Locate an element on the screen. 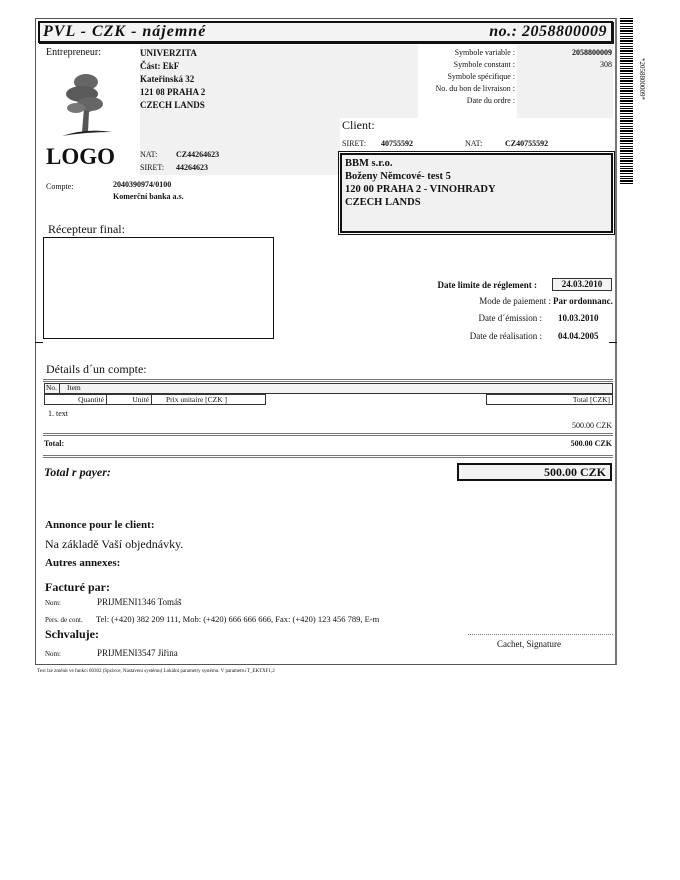  symbol-label: Symbole variable : is located at coordinates (484, 52).